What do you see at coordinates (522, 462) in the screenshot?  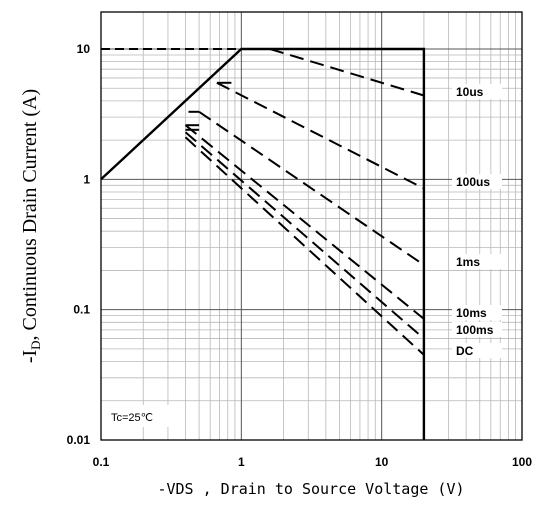 I see `x-tick-label: 100` at bounding box center [522, 462].